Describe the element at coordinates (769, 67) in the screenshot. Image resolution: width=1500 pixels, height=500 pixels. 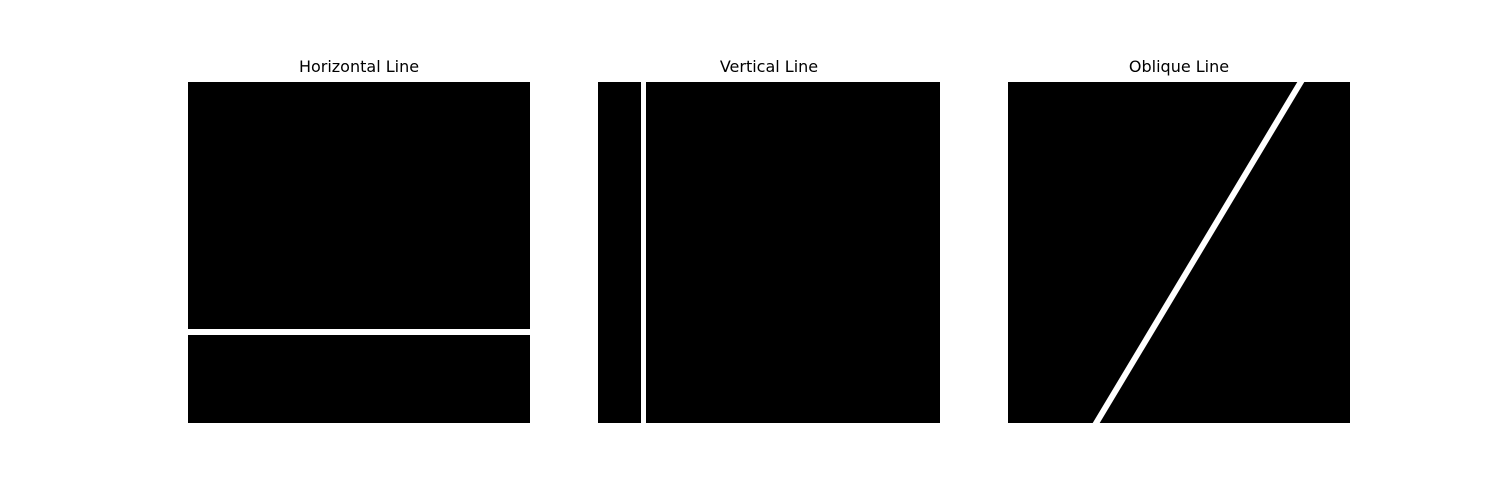
I see `panel-title-vertical: Vertical Line` at that location.